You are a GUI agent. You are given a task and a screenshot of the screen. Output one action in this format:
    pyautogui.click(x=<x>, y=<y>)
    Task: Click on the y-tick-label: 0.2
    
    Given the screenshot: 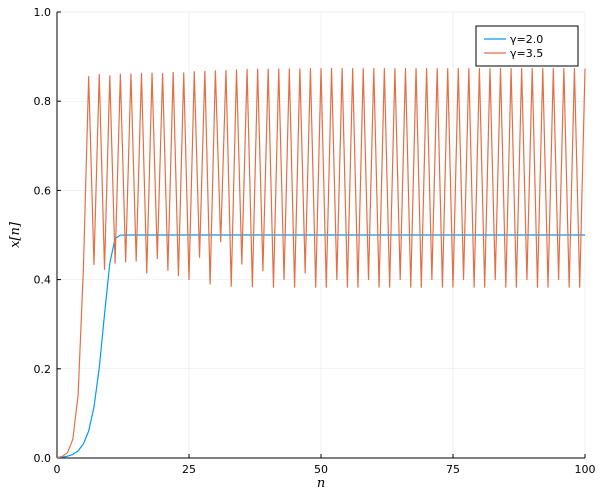 What is the action you would take?
    pyautogui.click(x=43, y=369)
    